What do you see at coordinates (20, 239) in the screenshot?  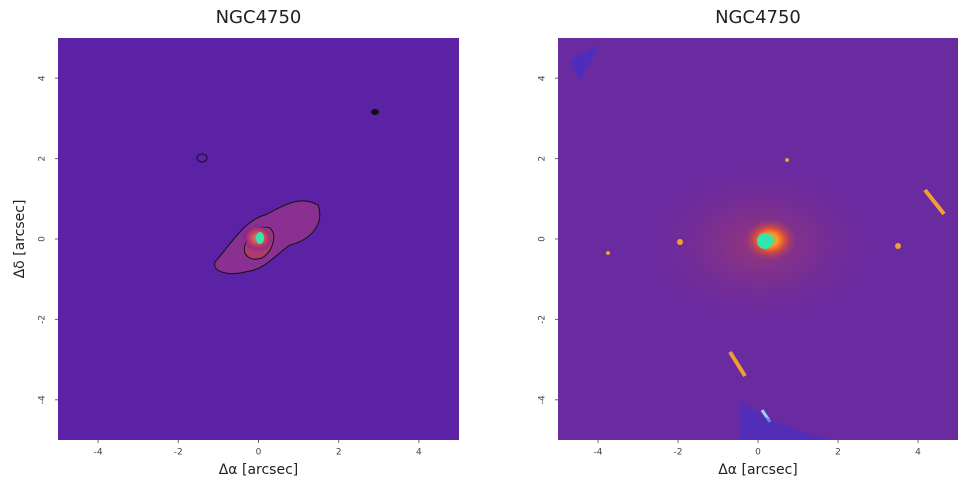 I see `y-axis-label: Δδ [arcsec]` at bounding box center [20, 239].